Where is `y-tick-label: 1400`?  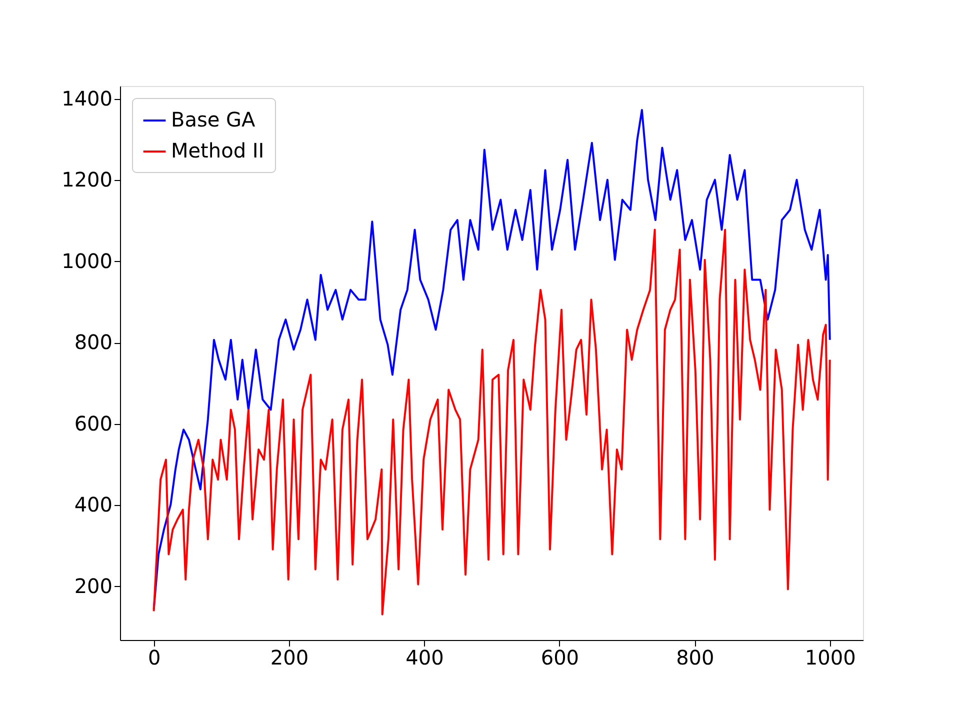
y-tick-label: 1400 is located at coordinates (87, 98).